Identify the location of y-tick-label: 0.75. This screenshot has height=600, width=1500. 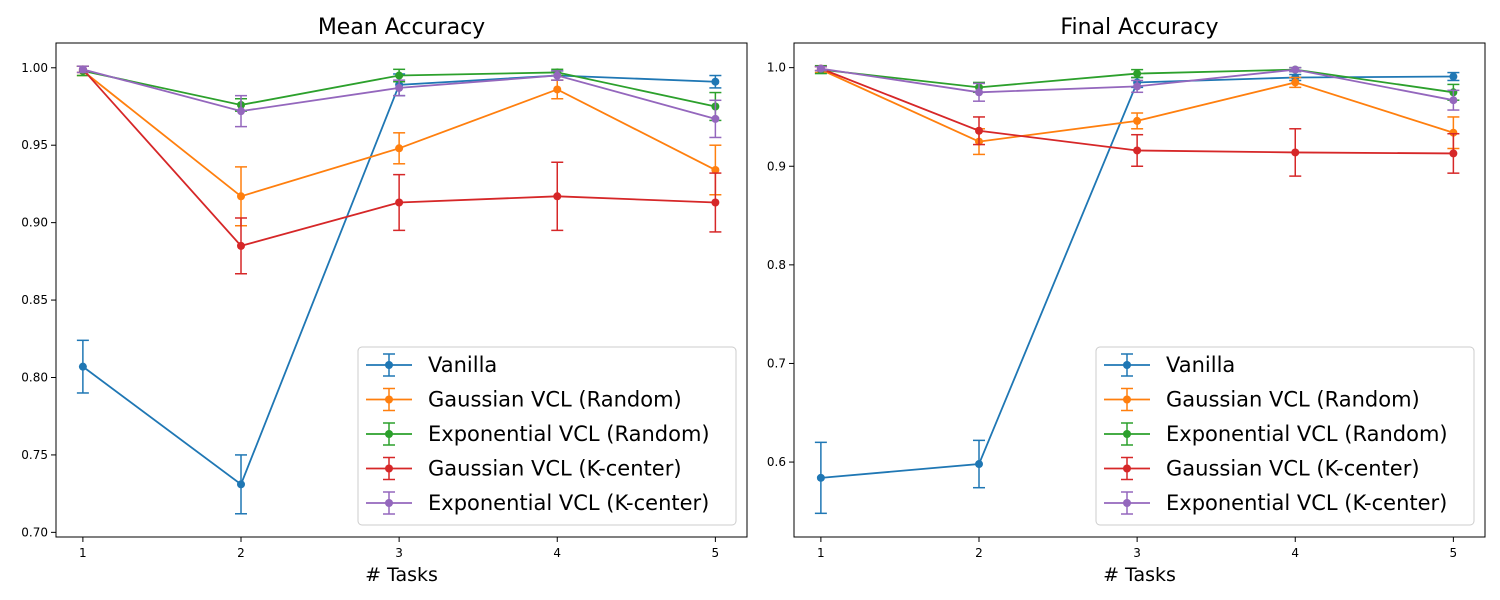
(34, 455).